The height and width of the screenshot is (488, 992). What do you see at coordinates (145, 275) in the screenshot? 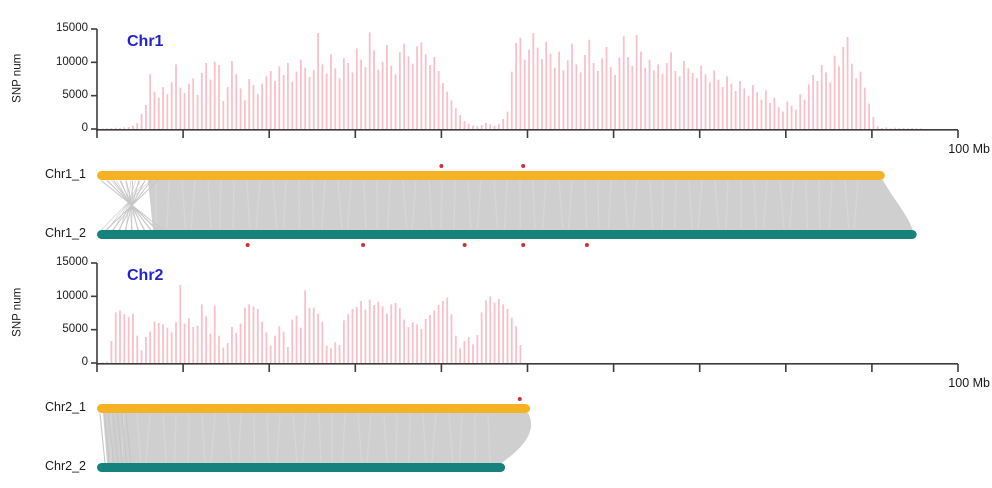
I see `chart-title-chr2: Chr2` at bounding box center [145, 275].